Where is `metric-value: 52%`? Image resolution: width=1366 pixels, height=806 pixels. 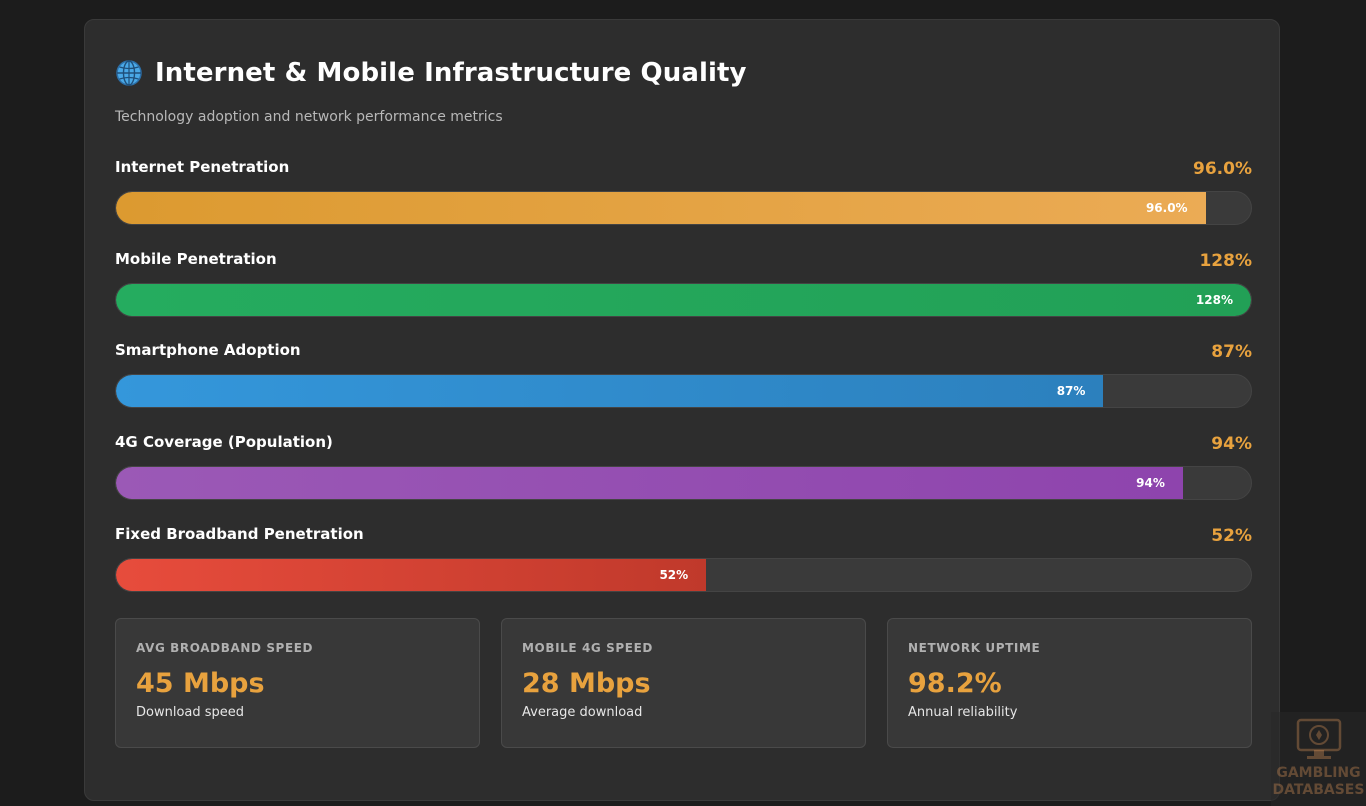
metric-value: 52% is located at coordinates (1231, 535).